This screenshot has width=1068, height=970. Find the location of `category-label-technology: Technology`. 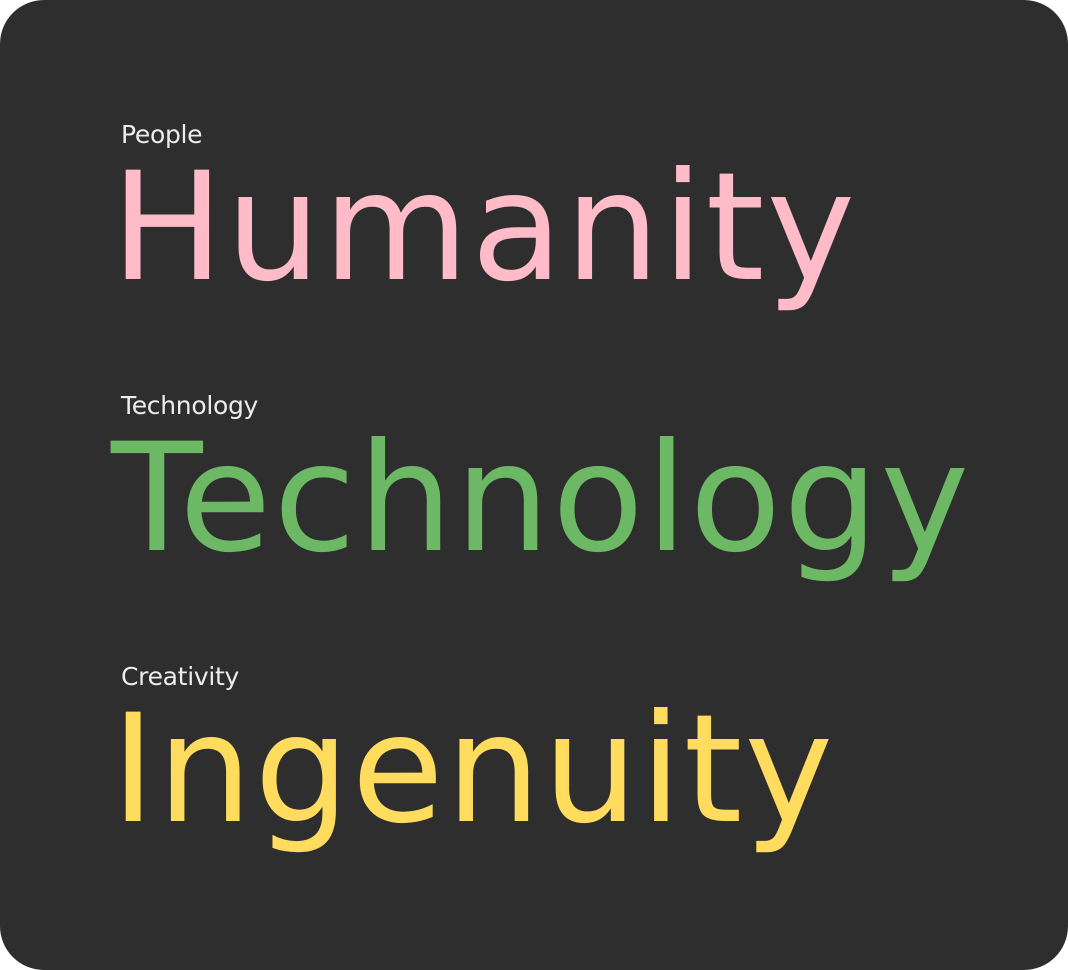

category-label-technology: Technology is located at coordinates (190, 405).